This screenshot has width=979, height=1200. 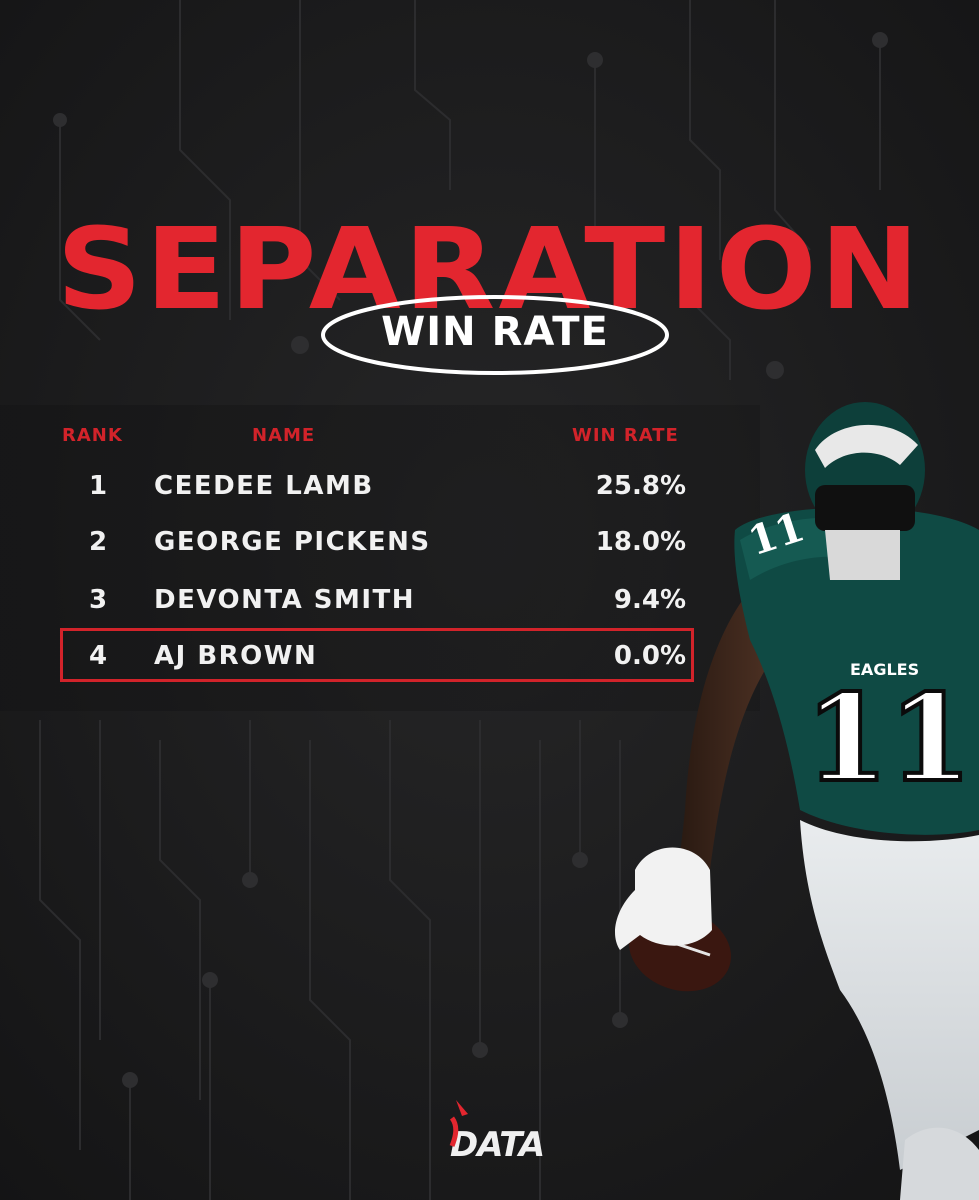 What do you see at coordinates (92, 435) in the screenshot?
I see `header-rank: RANK` at bounding box center [92, 435].